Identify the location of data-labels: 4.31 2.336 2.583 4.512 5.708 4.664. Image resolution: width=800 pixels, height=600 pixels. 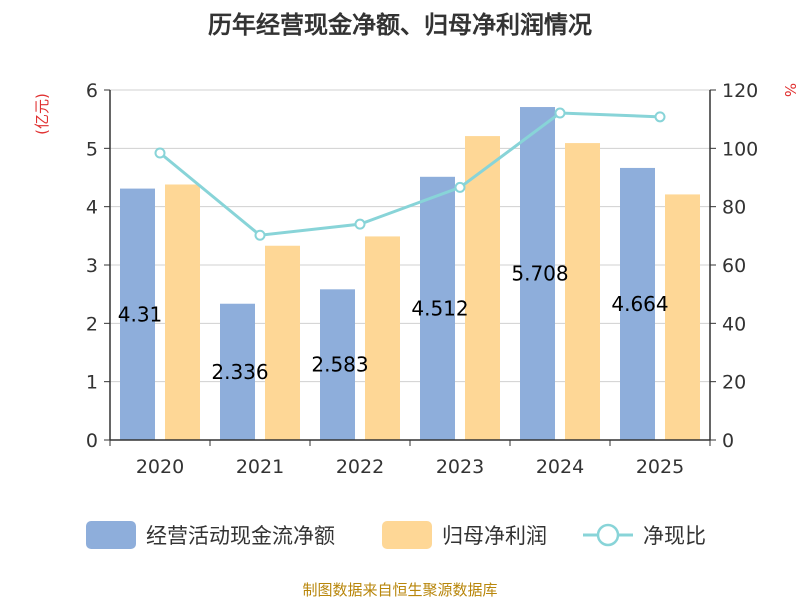
(393, 323).